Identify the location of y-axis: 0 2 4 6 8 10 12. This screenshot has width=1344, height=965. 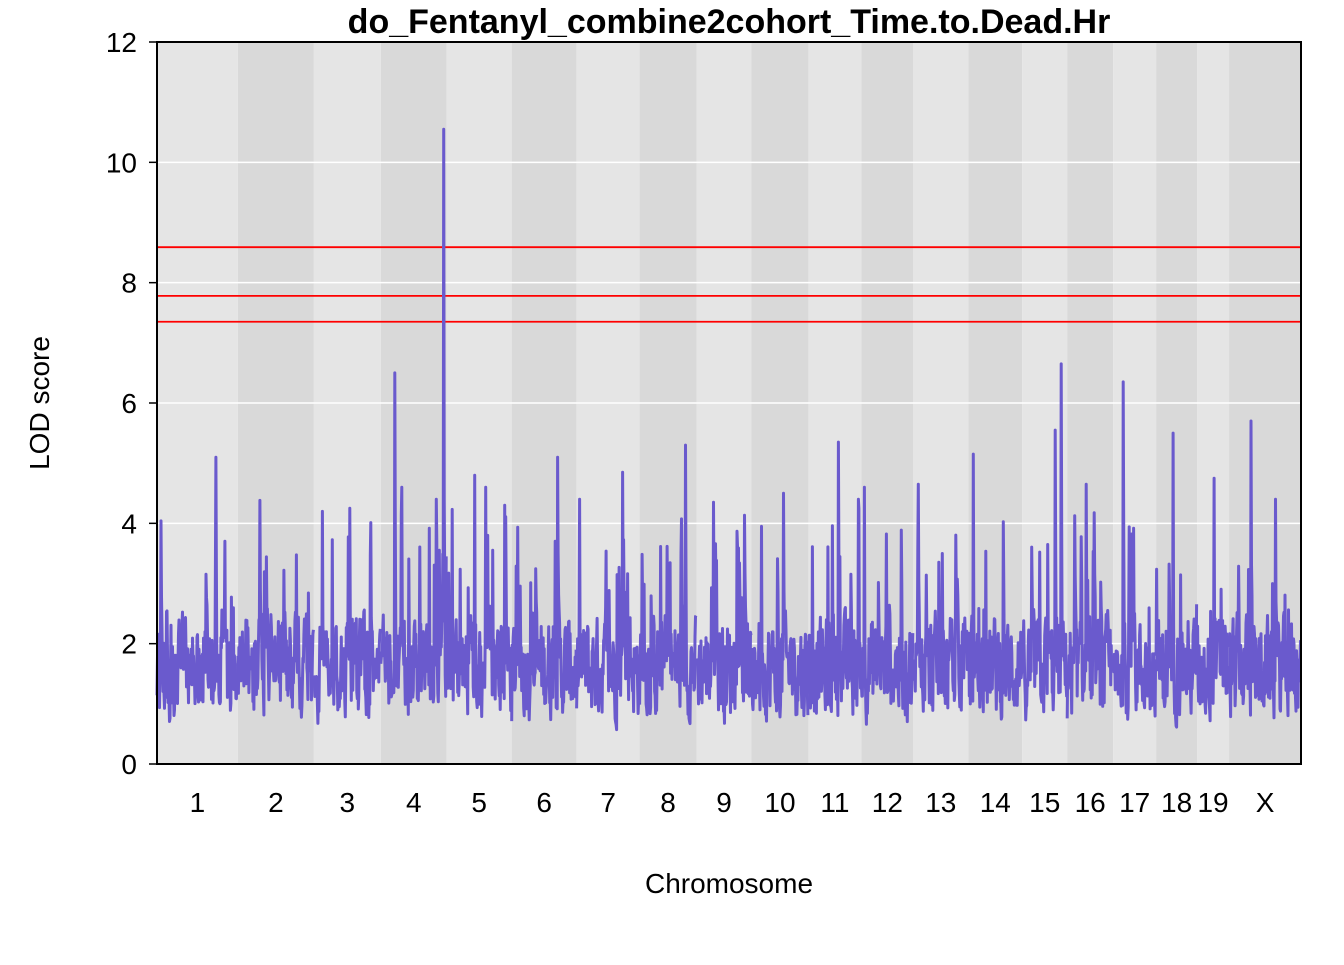
(131, 403).